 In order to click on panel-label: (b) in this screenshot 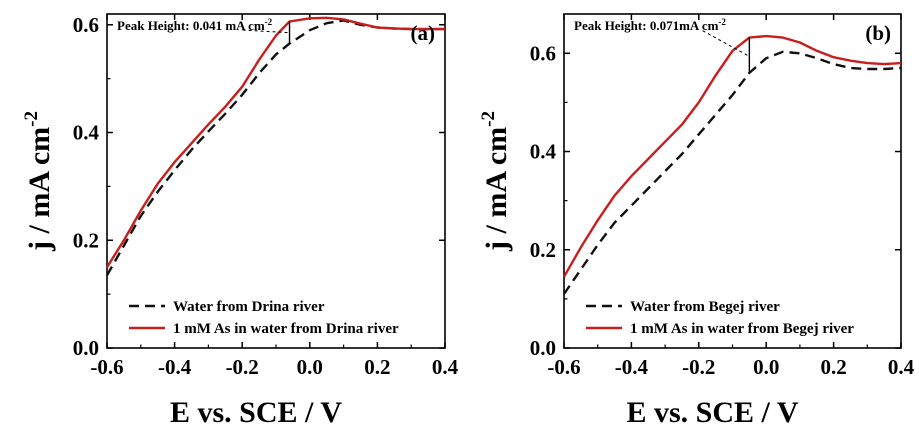, I will do `click(878, 33)`.